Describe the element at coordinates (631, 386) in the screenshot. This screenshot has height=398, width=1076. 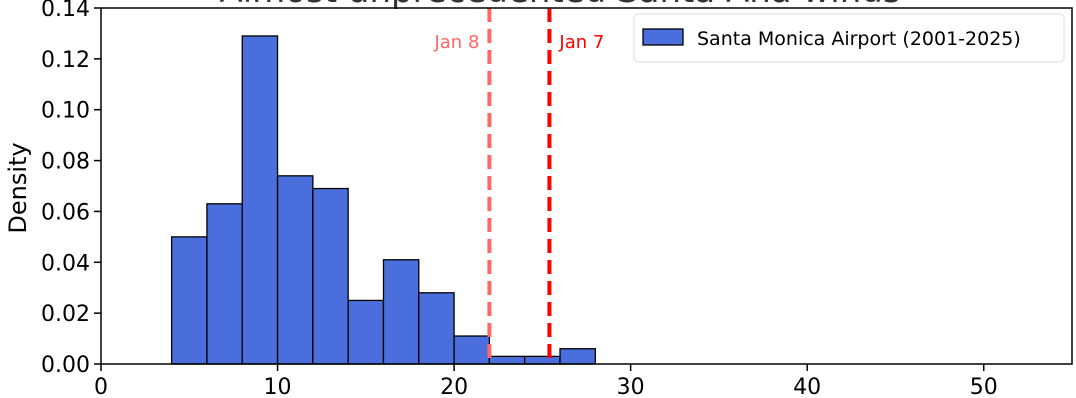
I see `x-tick-label: 30` at that location.